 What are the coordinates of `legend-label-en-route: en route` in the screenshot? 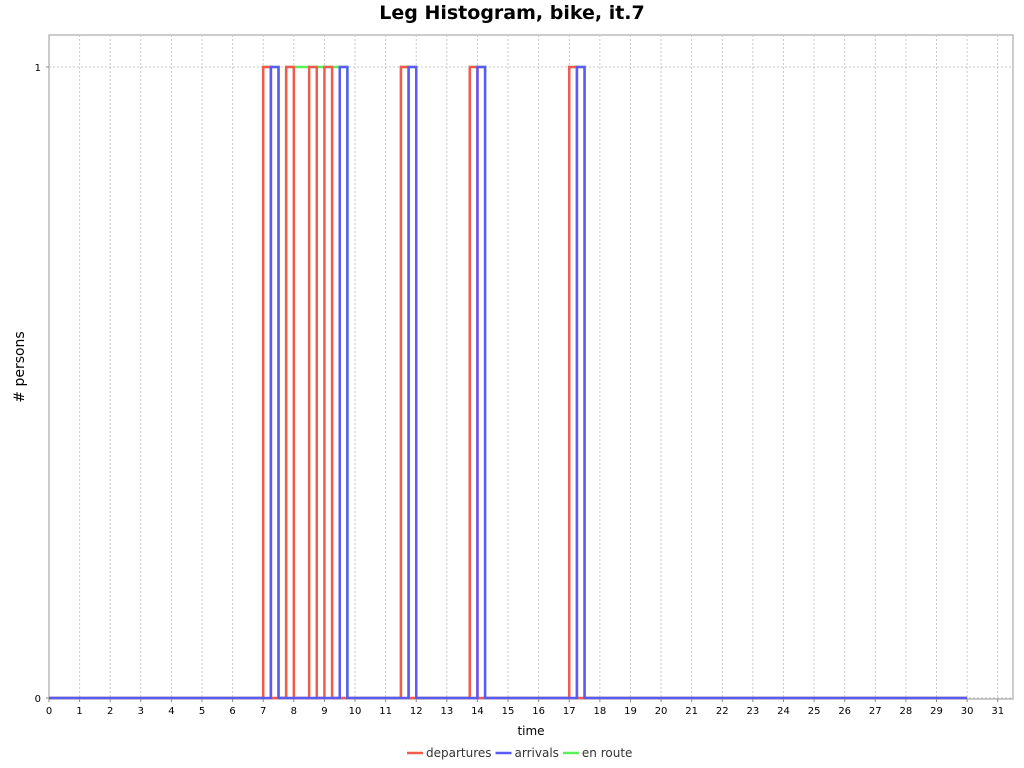 It's located at (607, 753).